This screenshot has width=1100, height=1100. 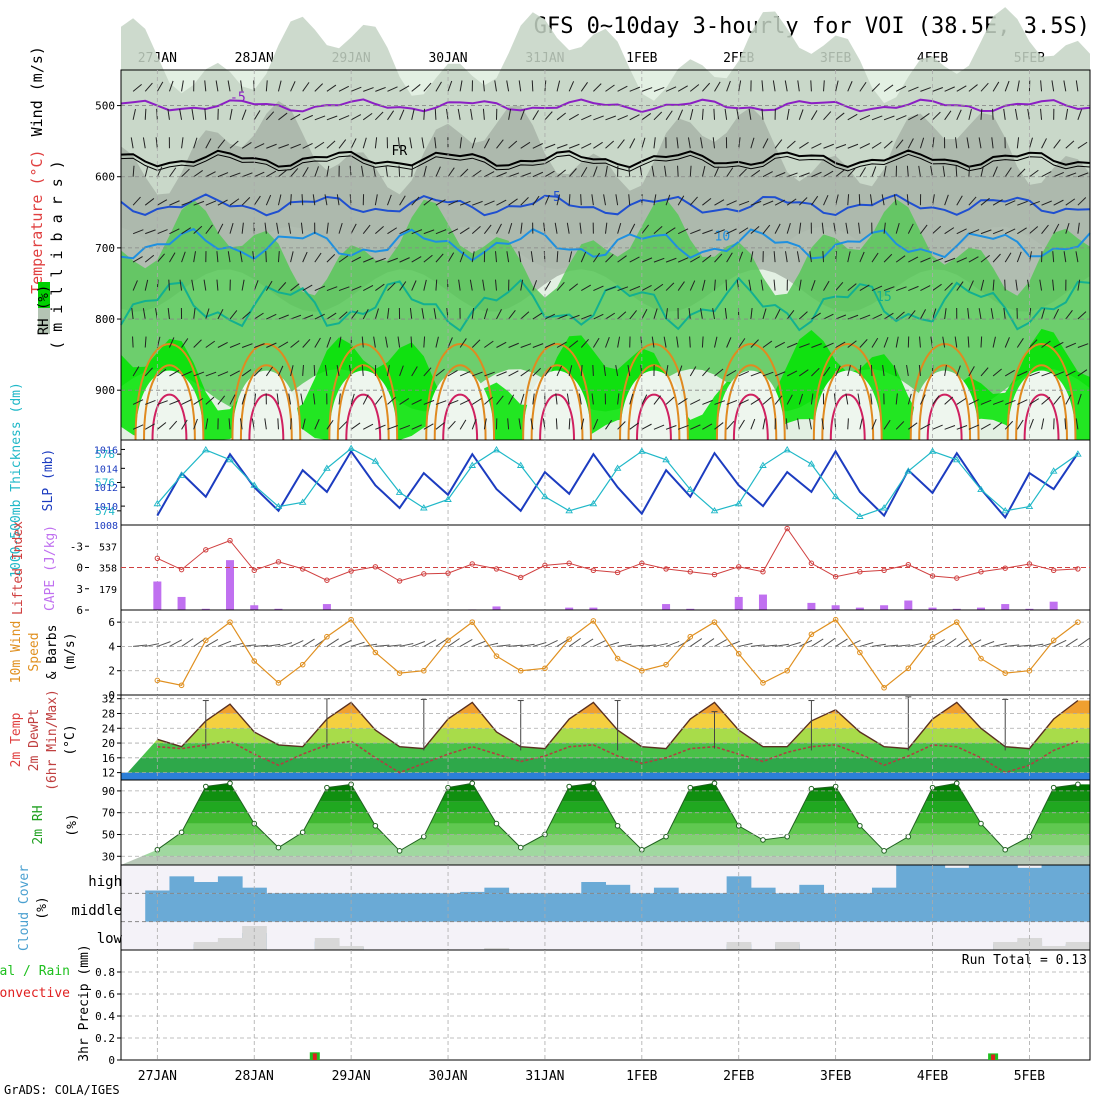 I want to click on warm-surface-bulb, so click(x=944, y=405).